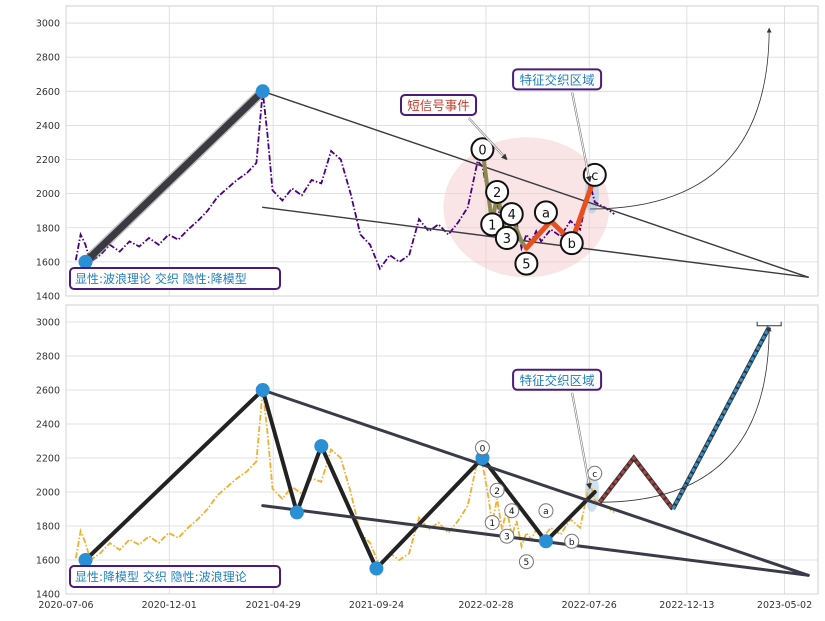 The image size is (825, 621). What do you see at coordinates (560, 212) in the screenshot?
I see `abc` at bounding box center [560, 212].